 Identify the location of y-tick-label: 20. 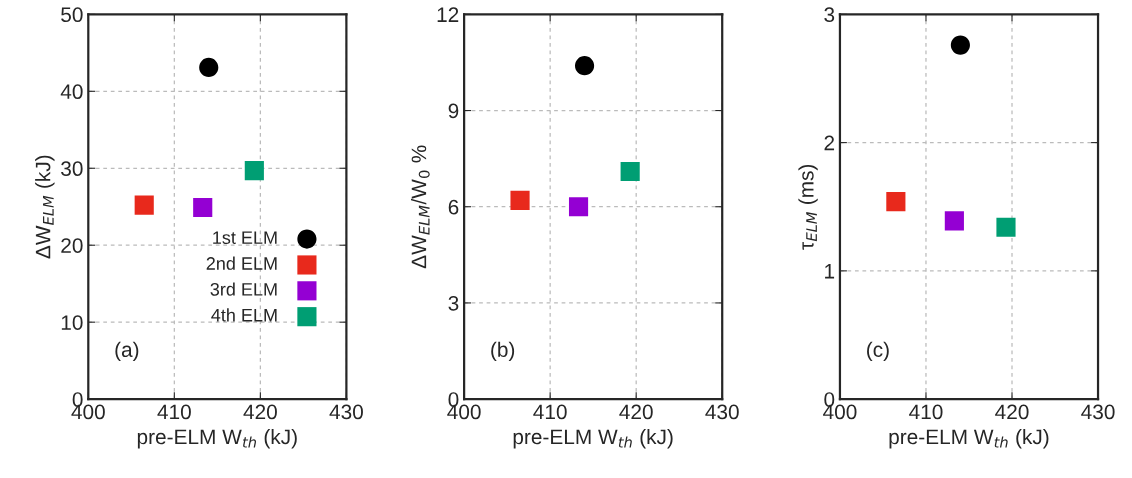
(72, 245).